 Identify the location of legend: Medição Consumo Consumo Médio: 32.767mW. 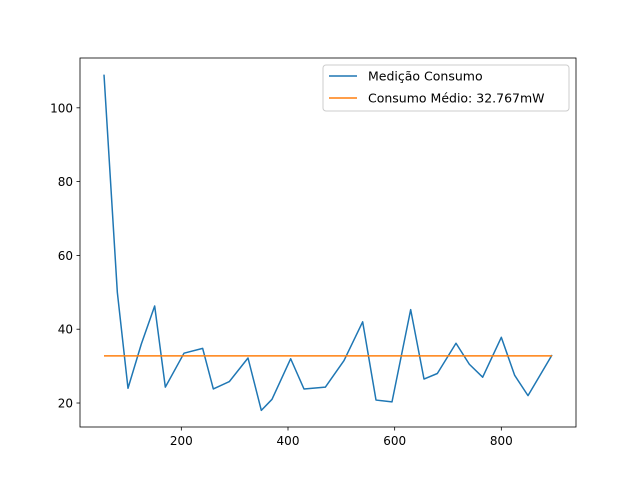
(446, 88).